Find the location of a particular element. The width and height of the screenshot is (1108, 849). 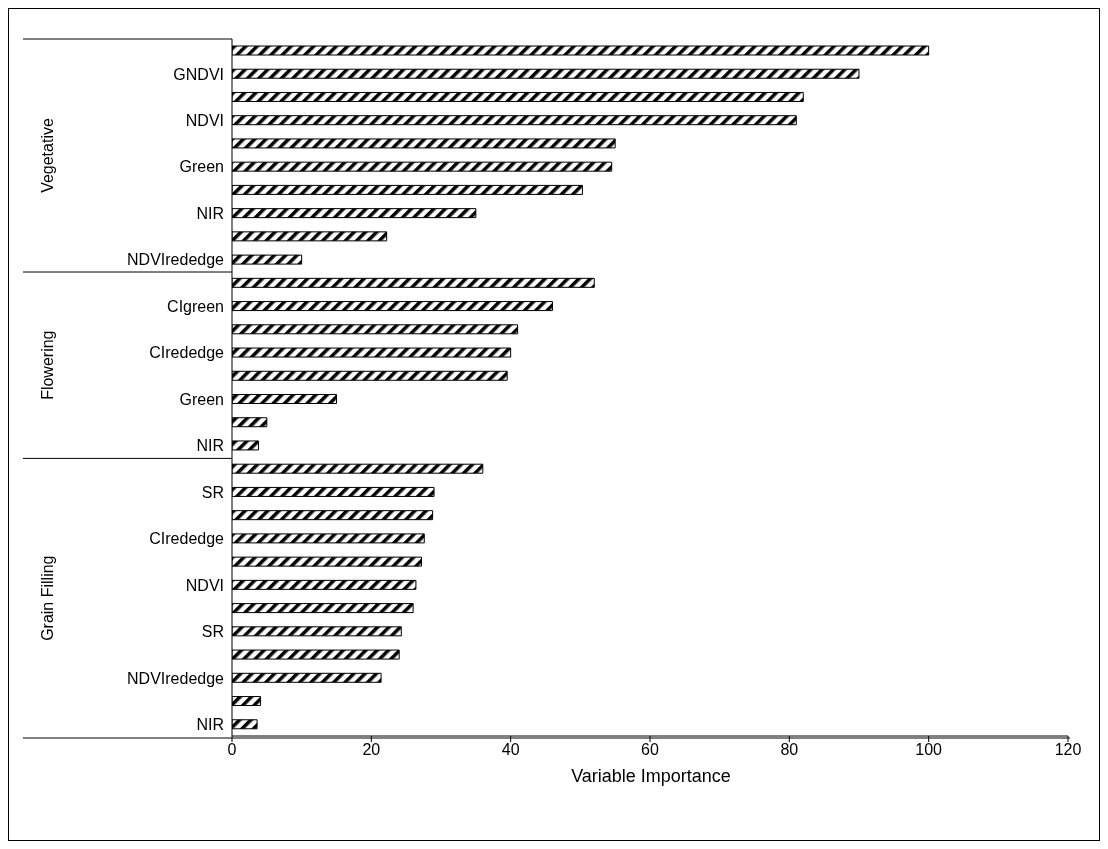

x-tick-label: 100 is located at coordinates (929, 750).